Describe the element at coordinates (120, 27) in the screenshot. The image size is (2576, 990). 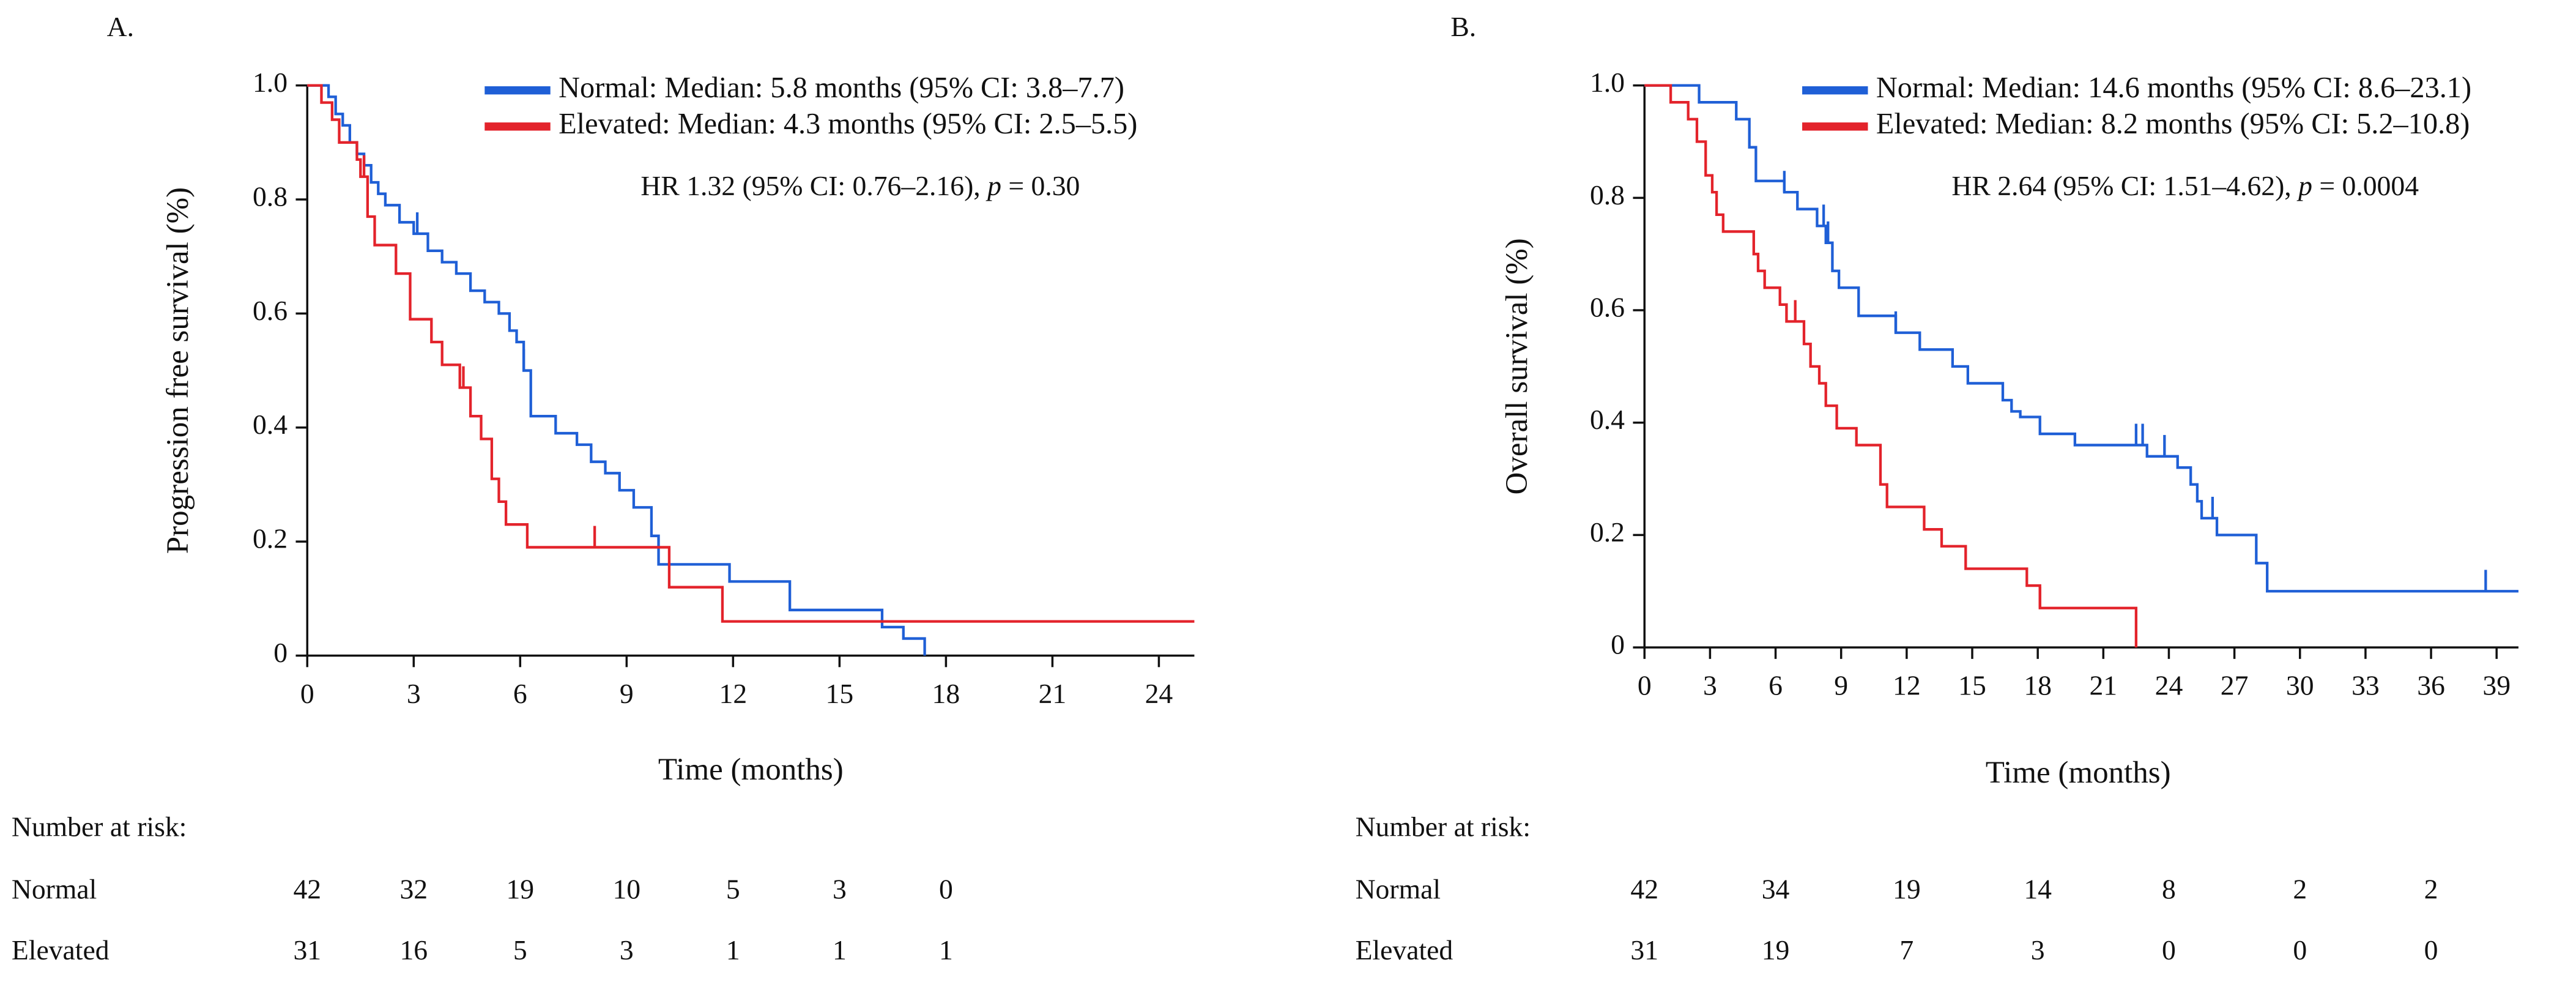
I see `panel-label: A.` at that location.